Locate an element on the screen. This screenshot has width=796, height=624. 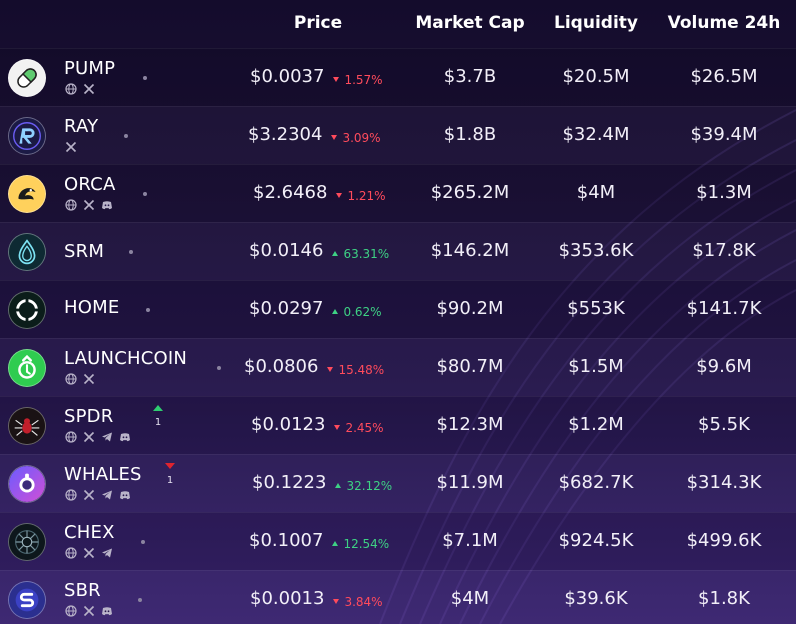
market-cap-value: $1.8B is located at coordinates (470, 134).